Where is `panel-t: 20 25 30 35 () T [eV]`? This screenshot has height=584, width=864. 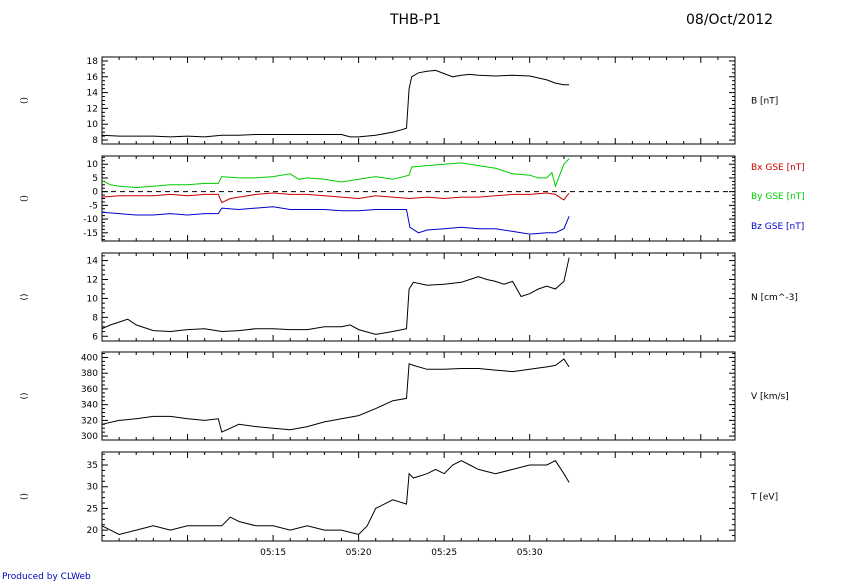
panel-t: 20 25 30 35 () T [eV] is located at coordinates (398, 496).